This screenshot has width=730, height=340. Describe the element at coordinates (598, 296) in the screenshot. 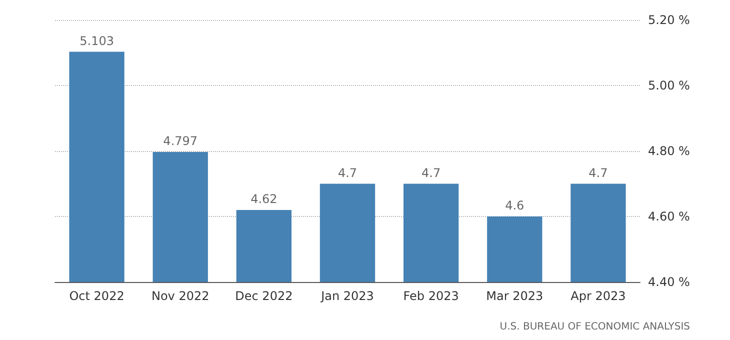

I see `x-tick-label: Apr 2023` at that location.